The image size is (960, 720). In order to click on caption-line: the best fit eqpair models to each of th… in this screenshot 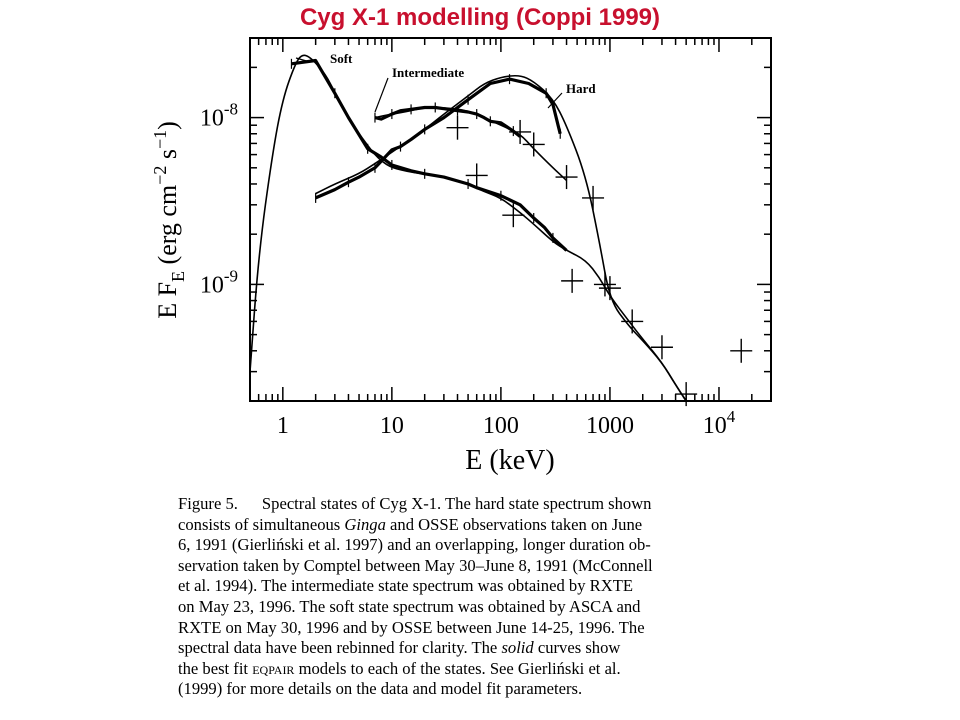, I will do `click(488, 669)`.